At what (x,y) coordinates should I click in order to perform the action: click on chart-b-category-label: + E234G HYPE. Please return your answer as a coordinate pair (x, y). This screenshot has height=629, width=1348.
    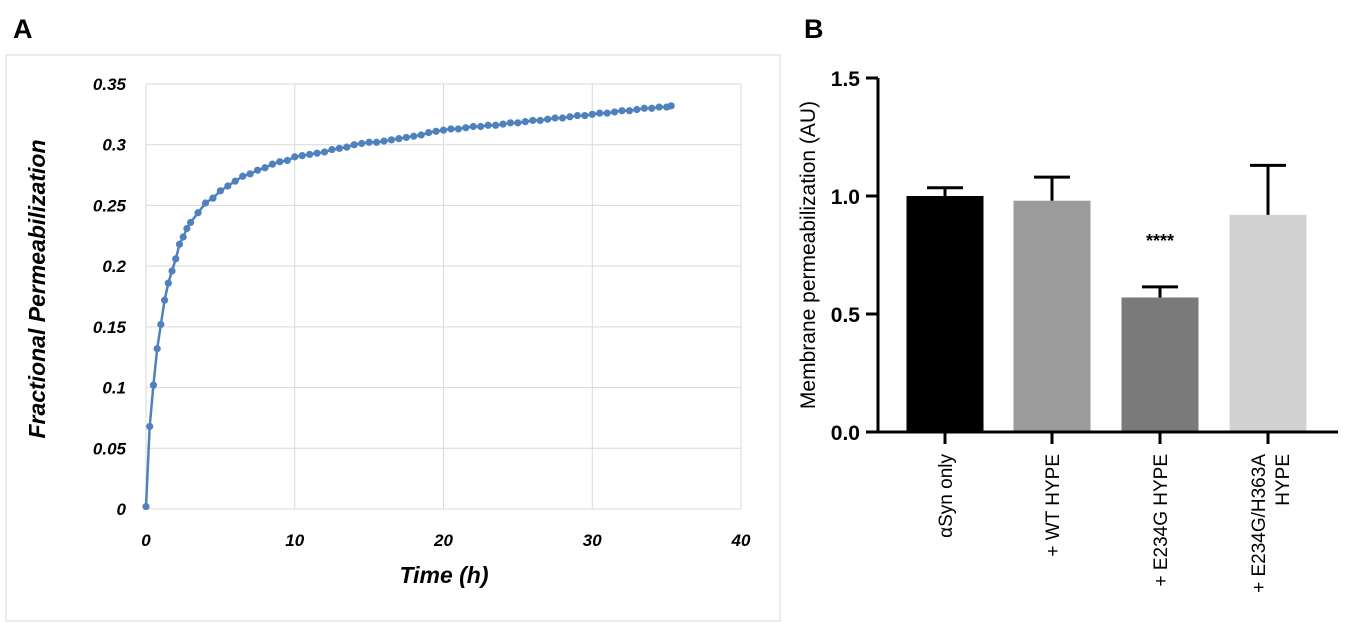
    Looking at the image, I should click on (1161, 520).